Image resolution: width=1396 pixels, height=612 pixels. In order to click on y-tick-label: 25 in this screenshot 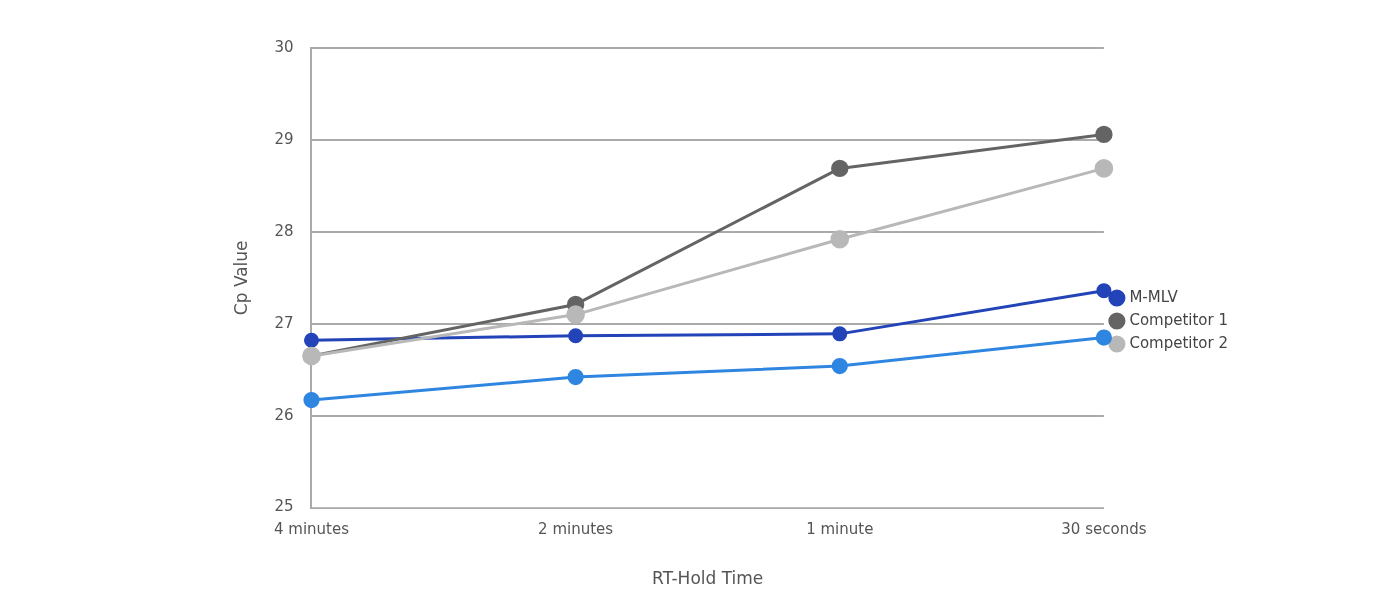, I will do `click(284, 506)`.